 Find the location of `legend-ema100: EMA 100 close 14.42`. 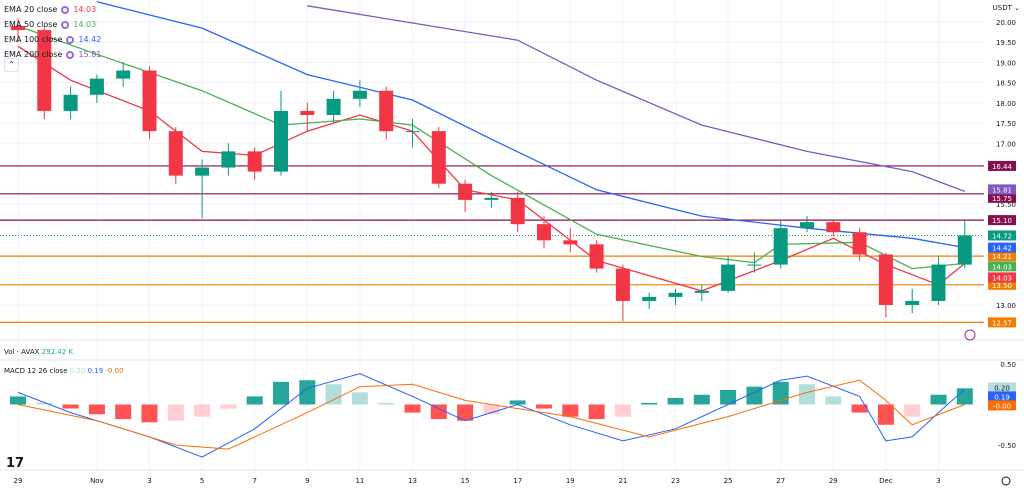

legend-ema100: EMA 100 close 14.42 is located at coordinates (52, 39).